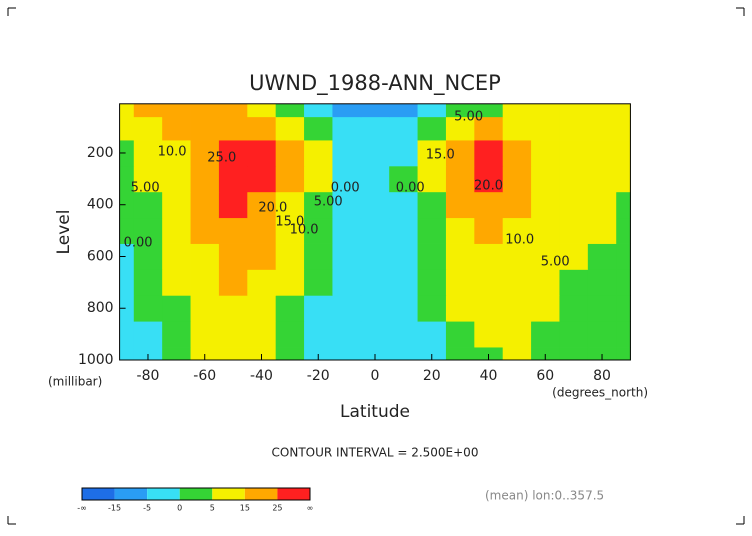  I want to click on contour-label: 10.0, so click(304, 230).